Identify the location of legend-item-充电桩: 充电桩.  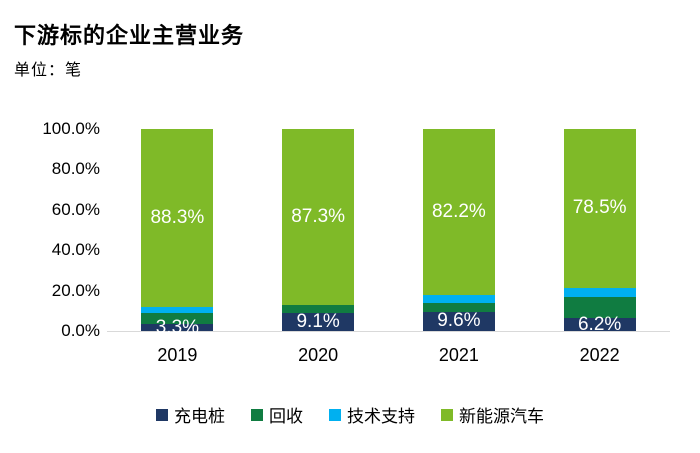
(190, 414).